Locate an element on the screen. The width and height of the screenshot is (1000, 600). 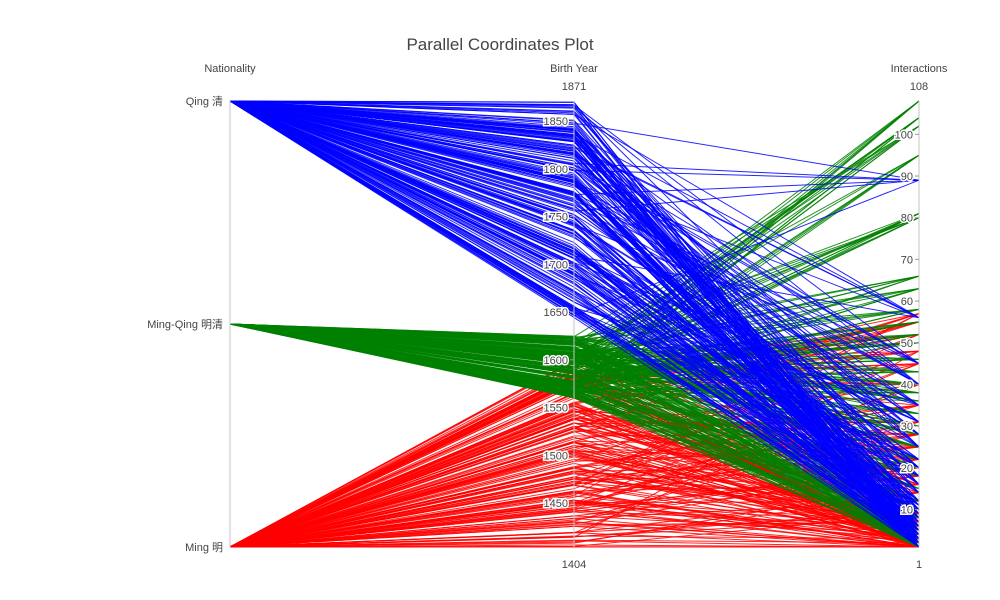
axis-title-nationality: Nationality is located at coordinates (230, 69).